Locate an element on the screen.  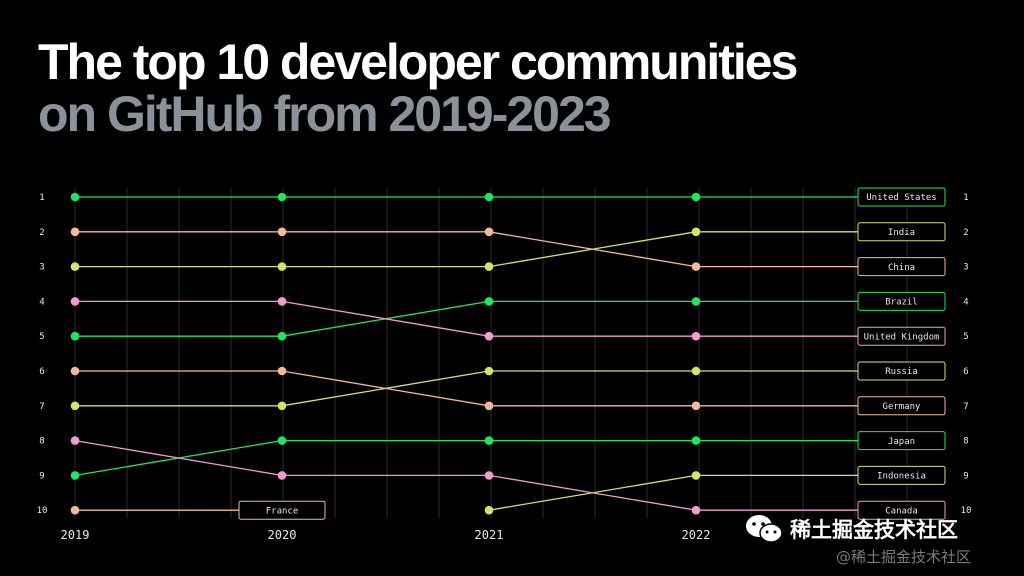
country-label: Russia is located at coordinates (901, 372).